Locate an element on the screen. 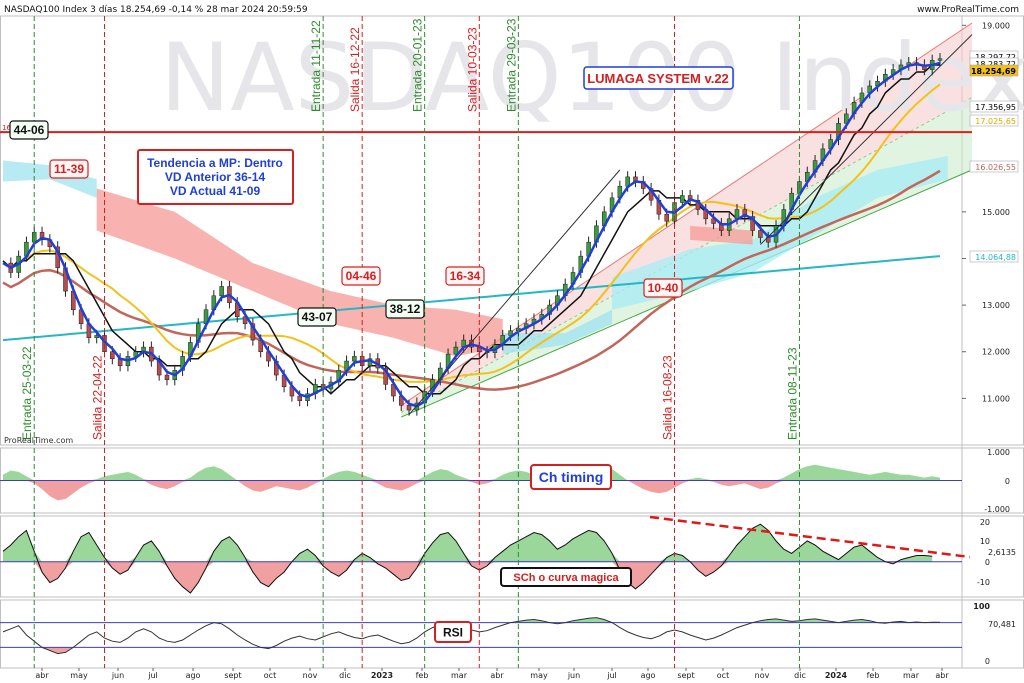  x-tick-label: dic is located at coordinates (345, 675).